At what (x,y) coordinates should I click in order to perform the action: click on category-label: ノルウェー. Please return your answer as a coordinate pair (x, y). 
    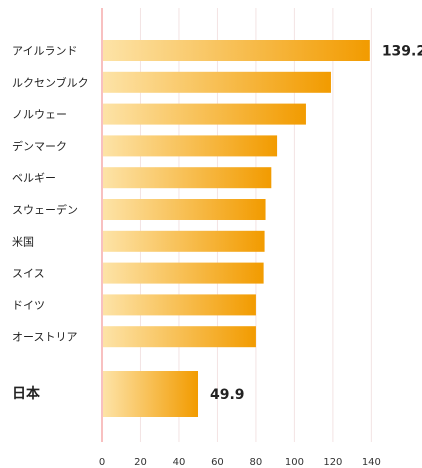
    Looking at the image, I should click on (39, 114).